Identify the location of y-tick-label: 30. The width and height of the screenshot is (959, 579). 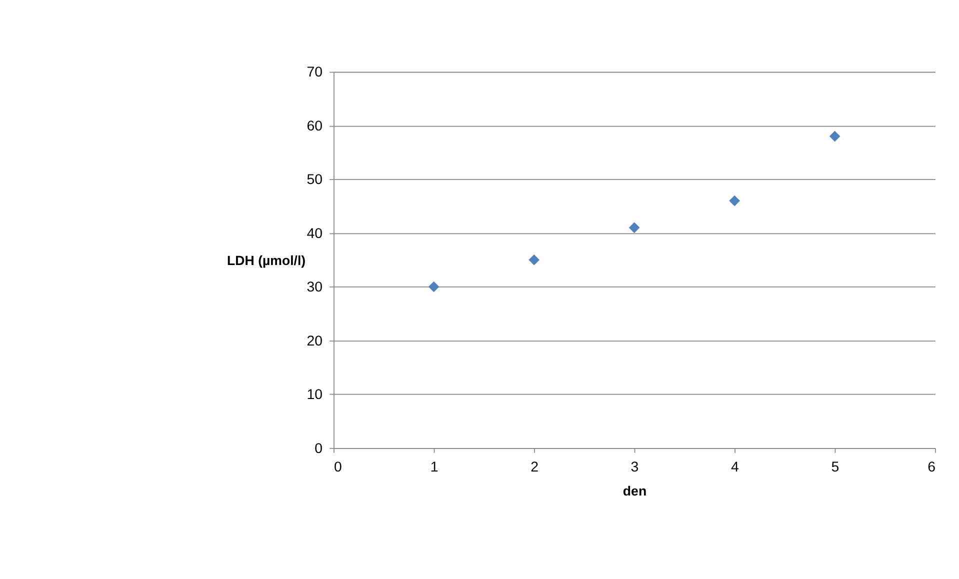
(314, 288).